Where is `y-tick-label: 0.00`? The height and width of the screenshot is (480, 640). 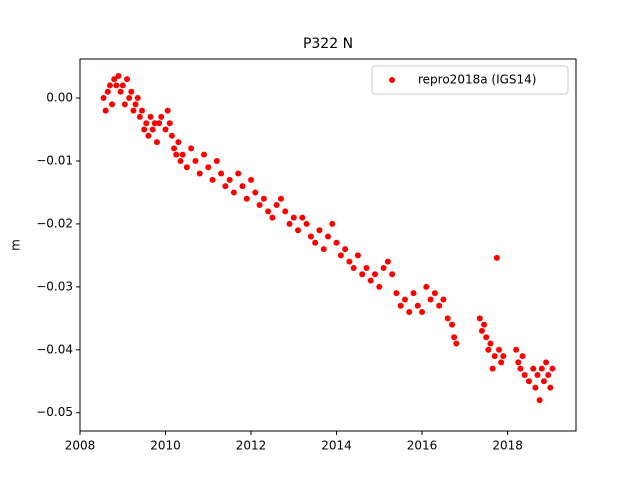
y-tick-label: 0.00 is located at coordinates (59, 98).